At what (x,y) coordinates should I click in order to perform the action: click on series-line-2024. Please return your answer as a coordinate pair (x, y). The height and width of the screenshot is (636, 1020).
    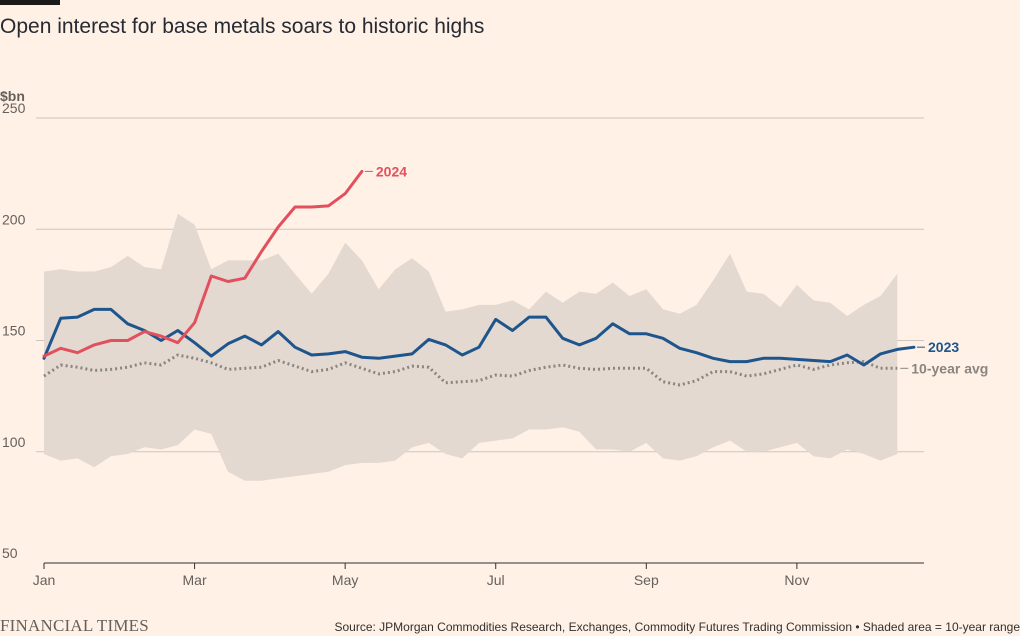
    Looking at the image, I should click on (203, 263).